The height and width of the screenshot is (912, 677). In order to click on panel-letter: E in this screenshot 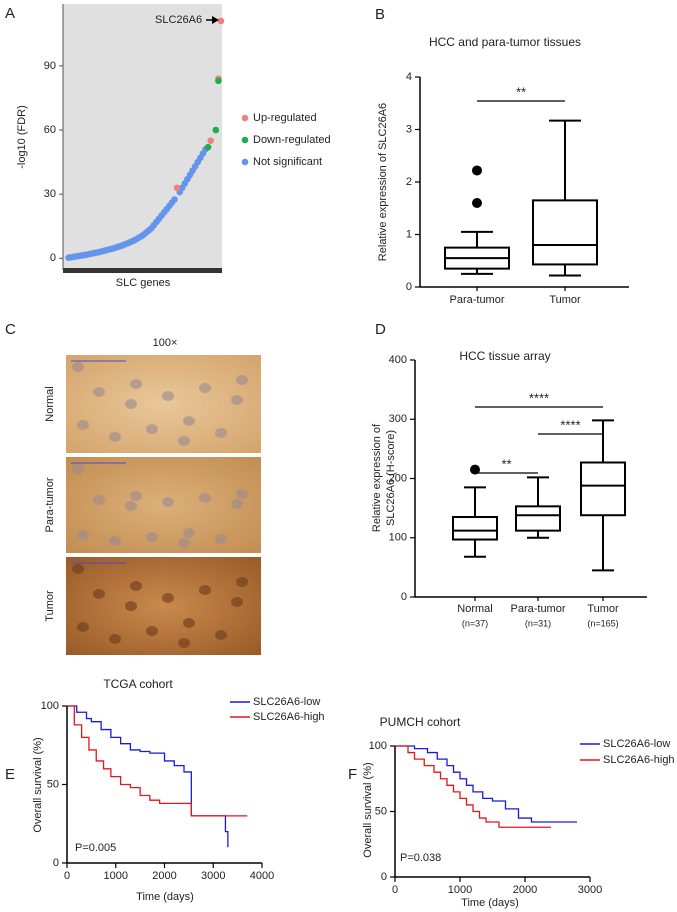, I will do `click(10, 774)`.